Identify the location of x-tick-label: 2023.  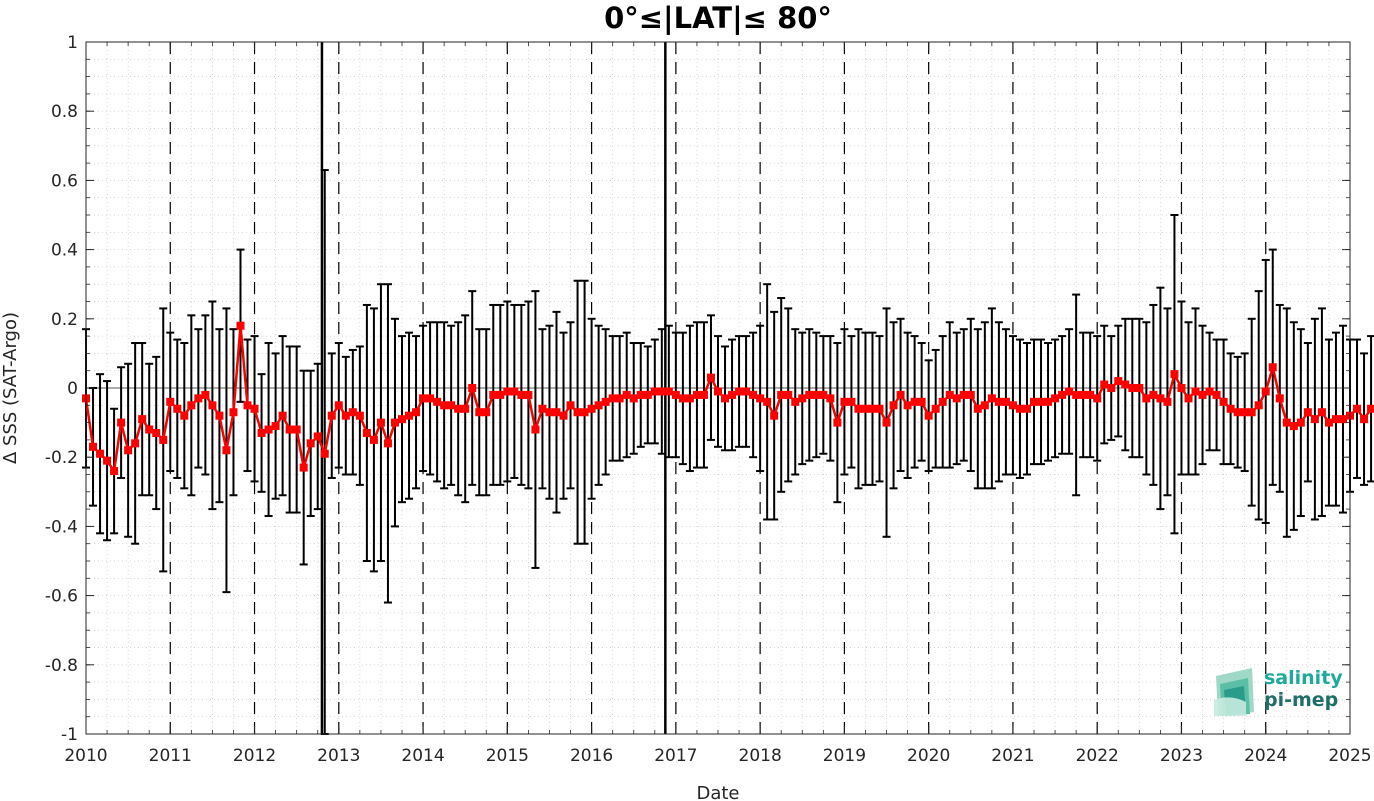
(1181, 756).